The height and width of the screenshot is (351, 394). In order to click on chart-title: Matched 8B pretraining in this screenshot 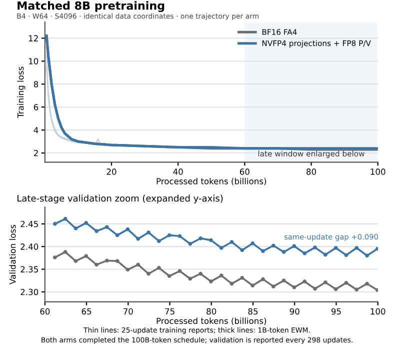, I will do `click(91, 6)`.